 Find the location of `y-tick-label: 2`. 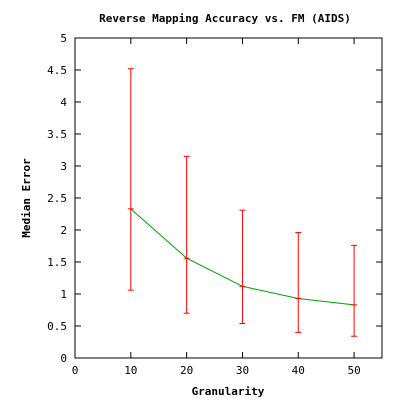

y-tick-label: 2 is located at coordinates (63, 230).